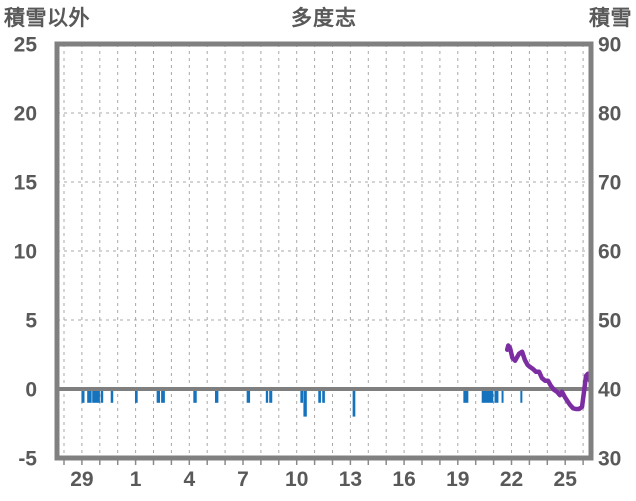 The height and width of the screenshot is (501, 636). What do you see at coordinates (26, 45) in the screenshot?
I see `left-axis-tick-label: 25` at bounding box center [26, 45].